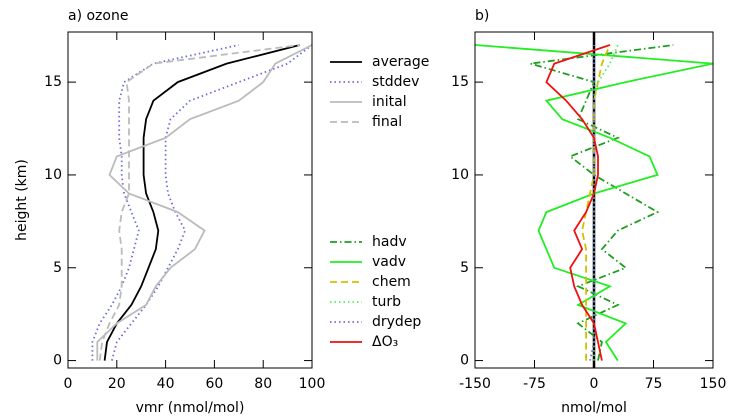 The width and height of the screenshot is (731, 420). Describe the element at coordinates (389, 262) in the screenshot. I see `legend-label: vadv` at that location.